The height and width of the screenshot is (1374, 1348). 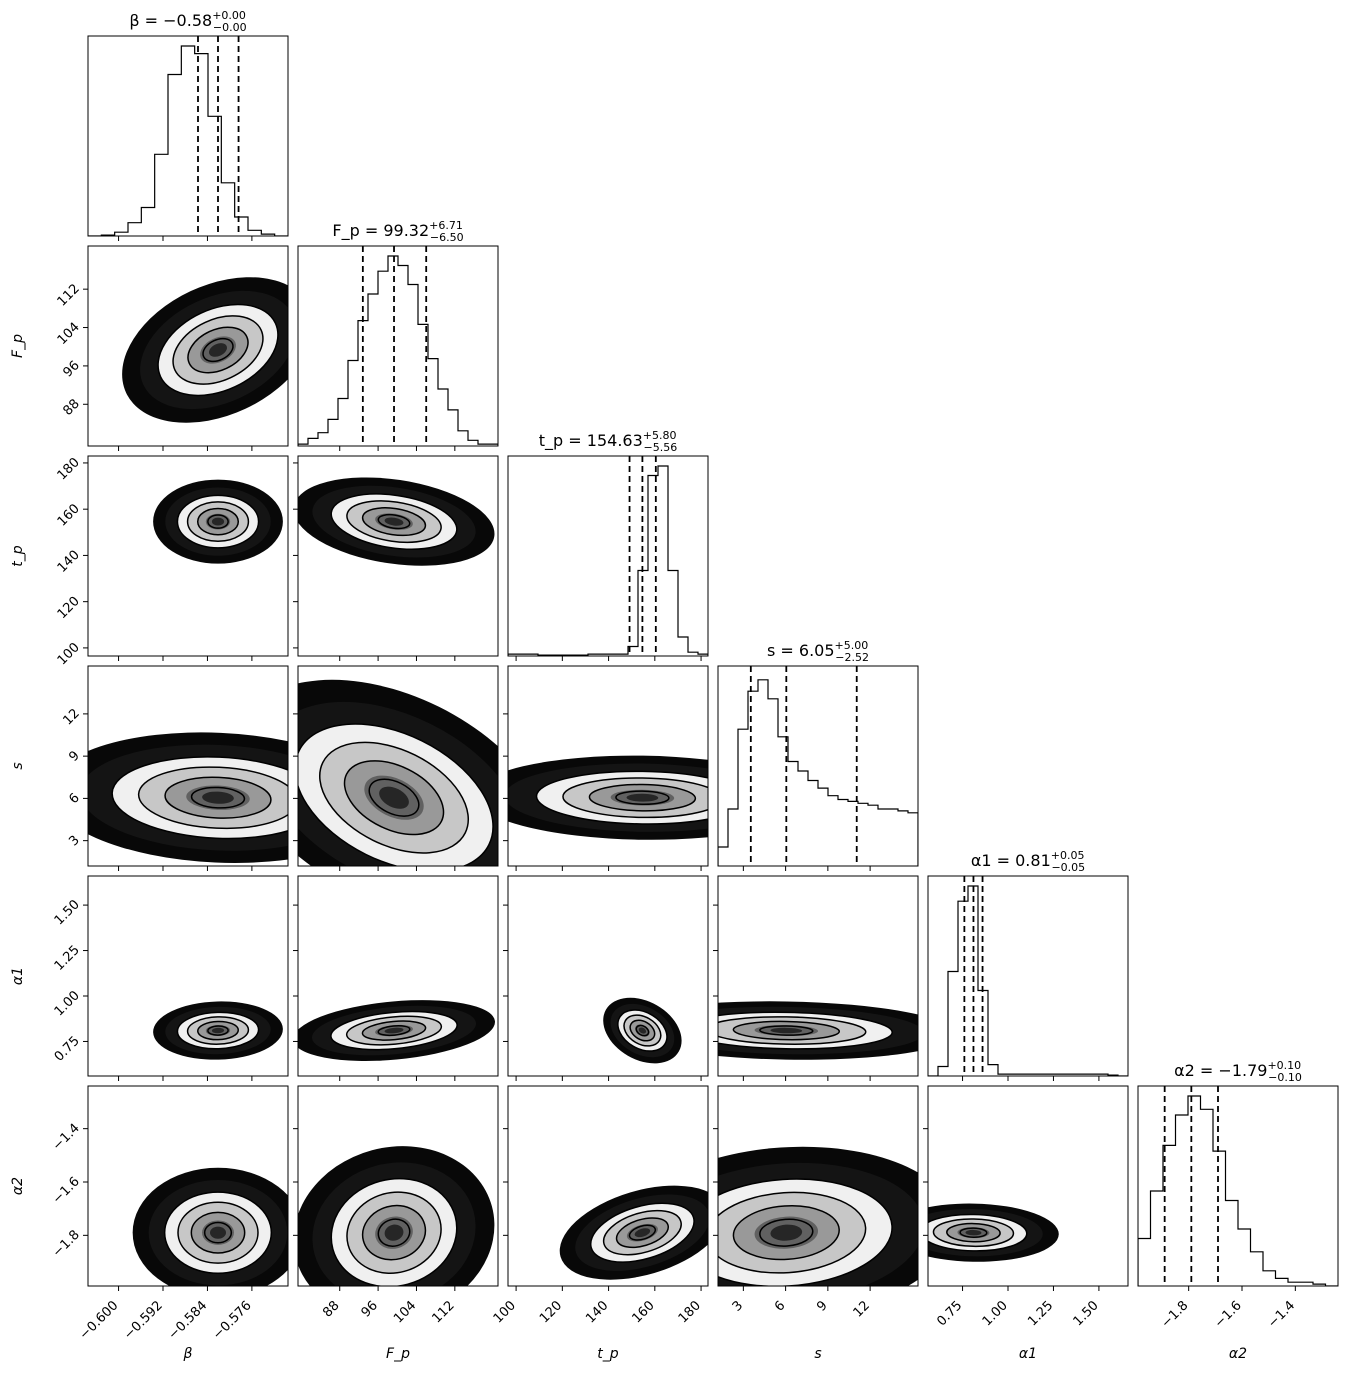 I want to click on histogram-alpha1, so click(x=1028, y=980).